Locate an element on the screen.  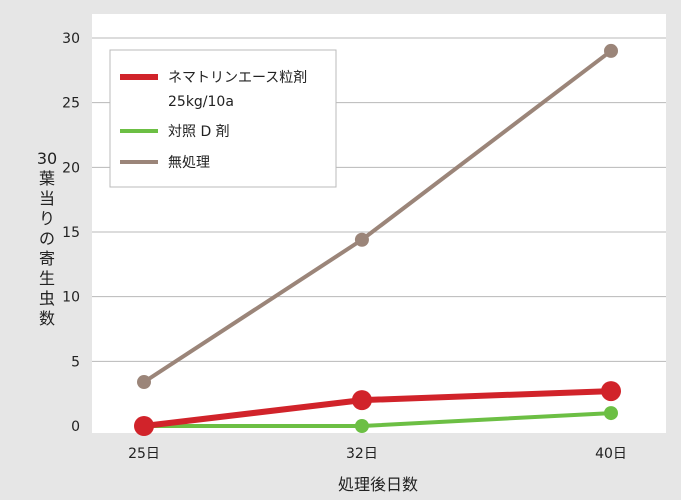
y-tick-labels: 0 5 10 15 20 25 30 is located at coordinates (71, 233).